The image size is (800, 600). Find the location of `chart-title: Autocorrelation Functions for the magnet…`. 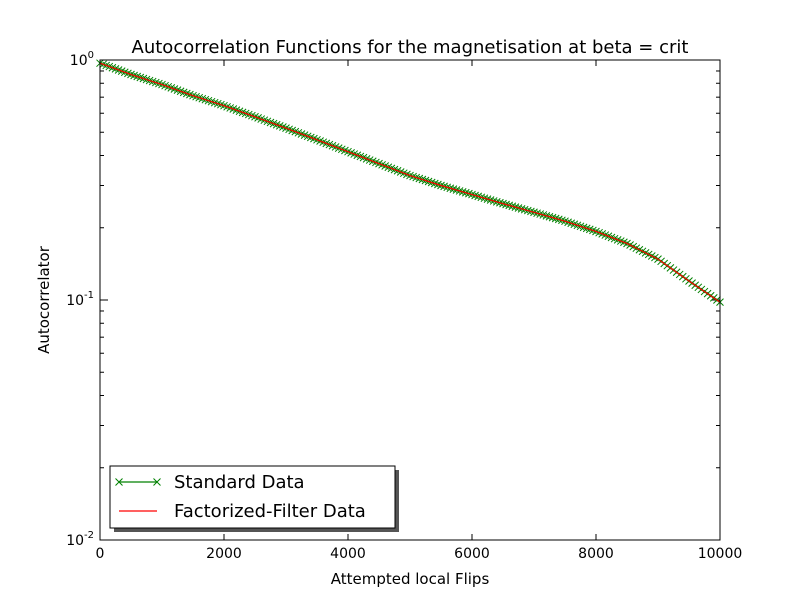

chart-title: Autocorrelation Functions for the magnet… is located at coordinates (410, 47).